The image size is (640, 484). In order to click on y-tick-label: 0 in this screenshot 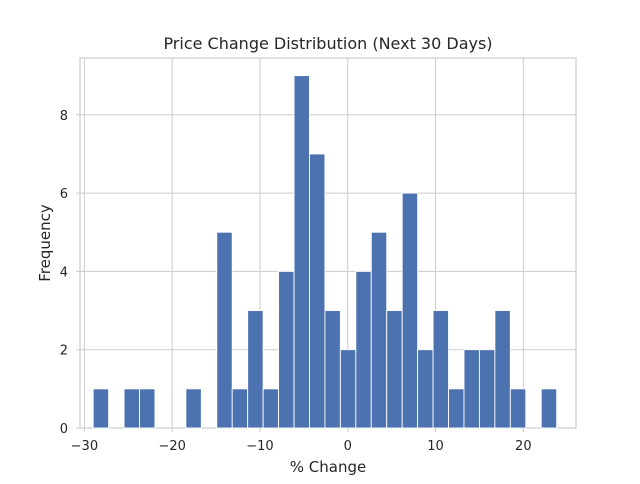, I will do `click(64, 429)`.